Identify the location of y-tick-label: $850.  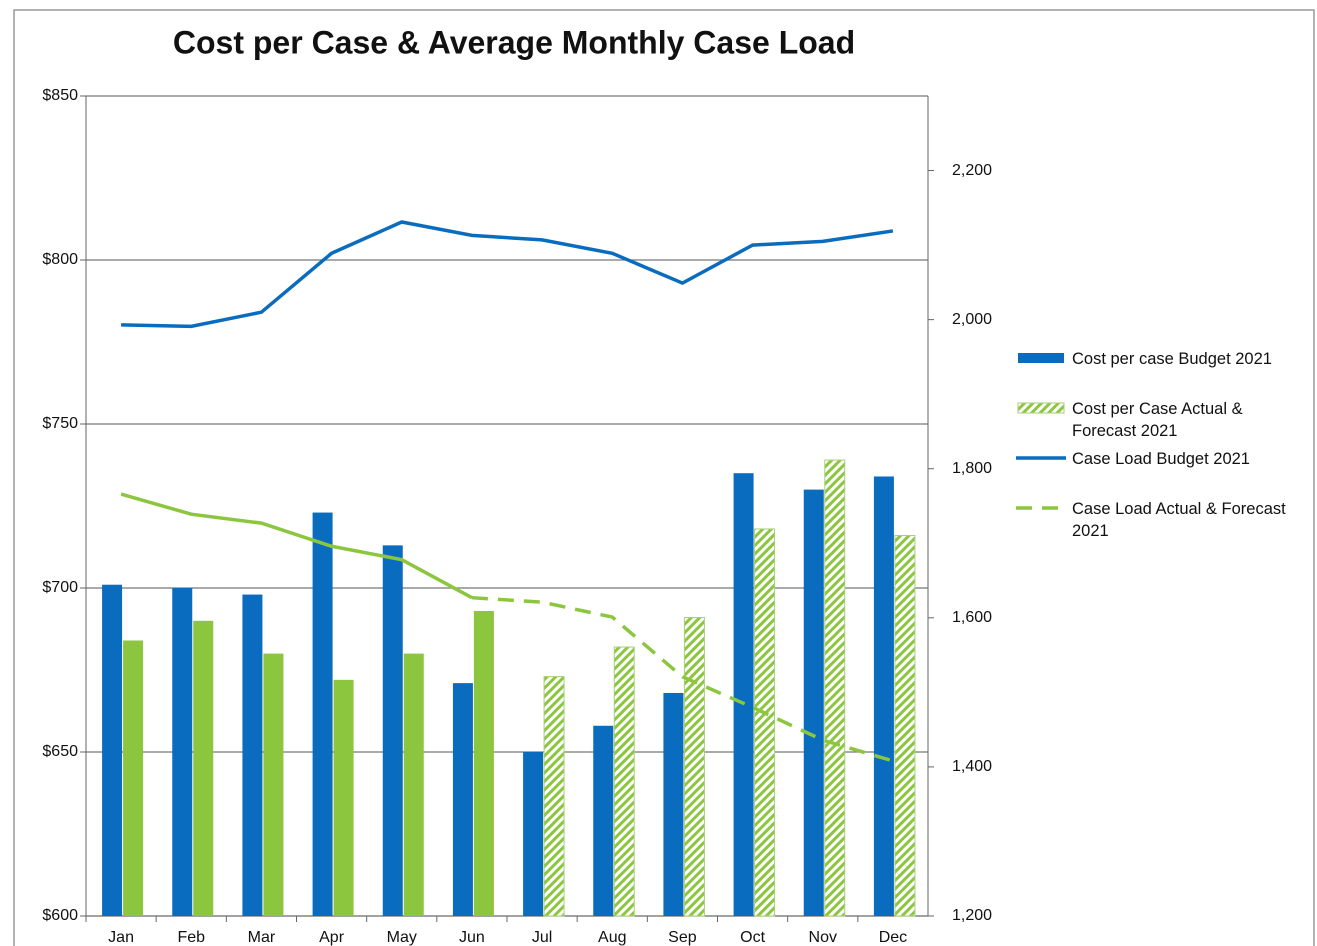
(60, 95).